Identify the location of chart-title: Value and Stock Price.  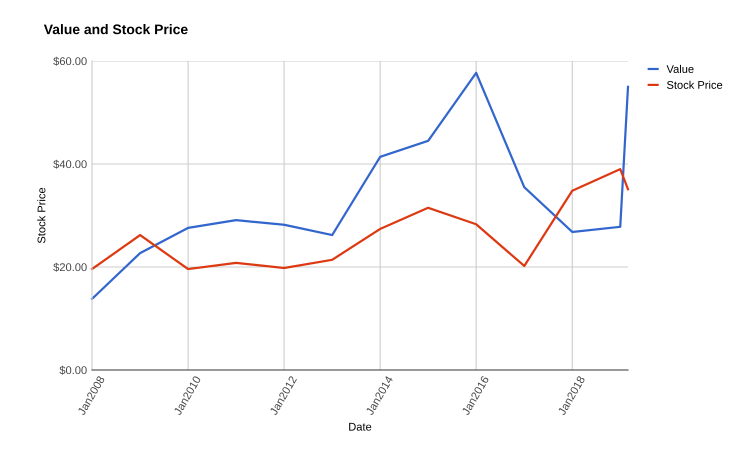
(116, 29).